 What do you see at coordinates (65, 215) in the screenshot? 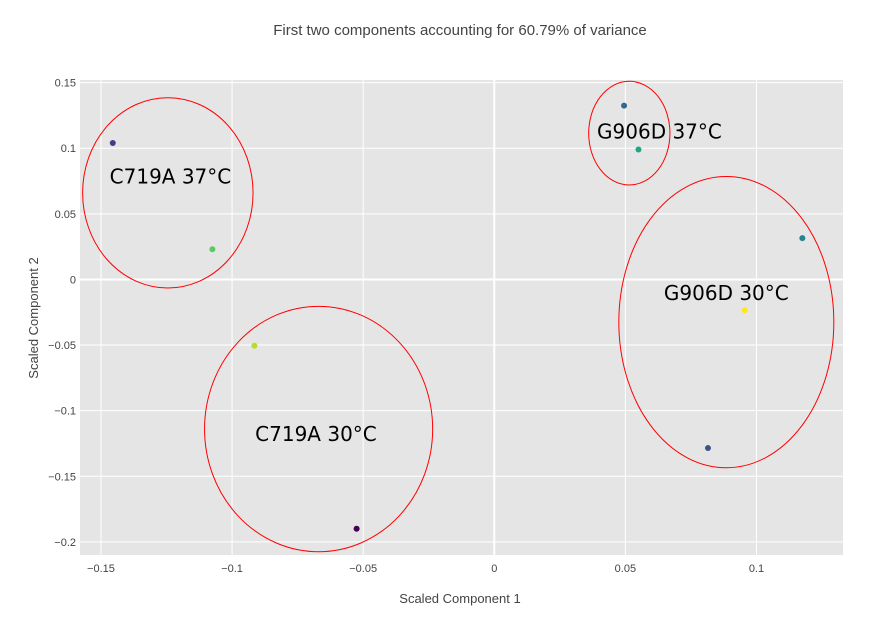
I see `y-tick-label: 0.05` at bounding box center [65, 215].